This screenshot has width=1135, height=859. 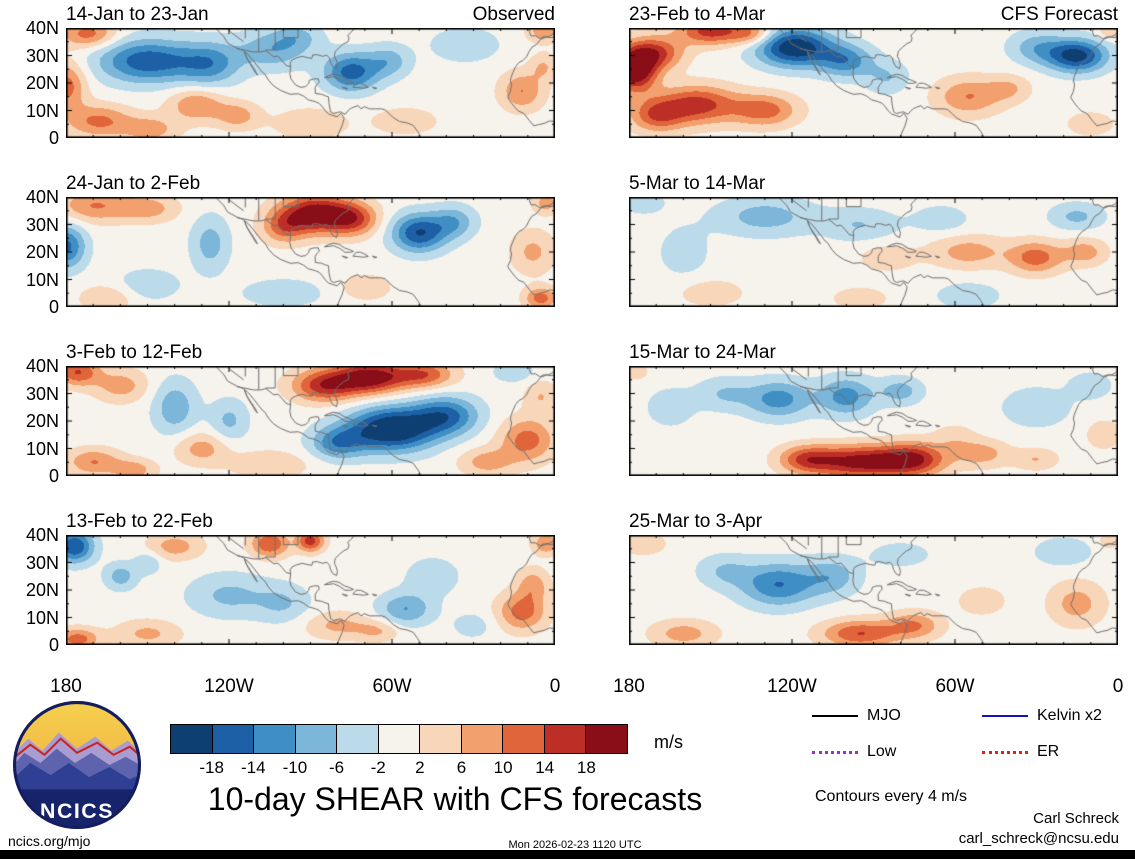 I want to click on column-header-label: CFS Forecast, so click(x=1059, y=14).